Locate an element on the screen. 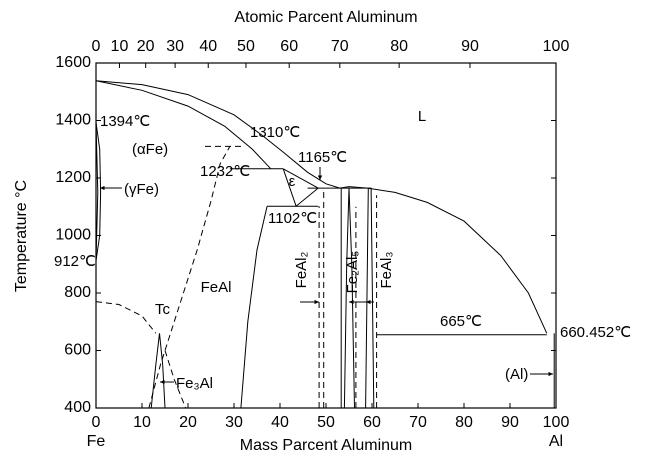 This screenshot has height=457, width=647. annotation: (γFe) is located at coordinates (141, 189).